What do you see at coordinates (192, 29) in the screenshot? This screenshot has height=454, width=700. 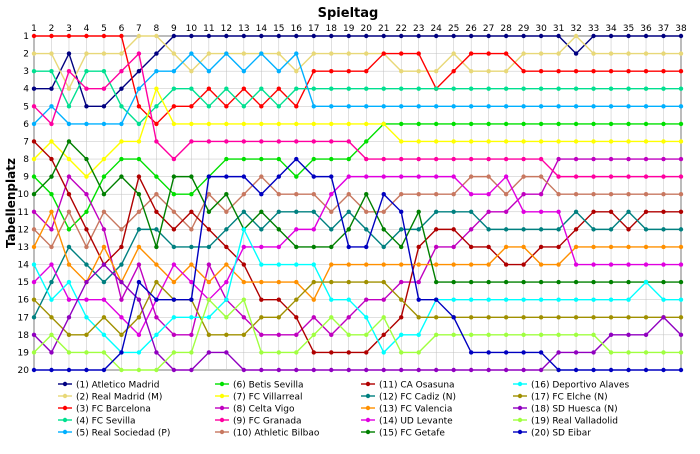 I see `x-tick-label: 10` at bounding box center [192, 29].